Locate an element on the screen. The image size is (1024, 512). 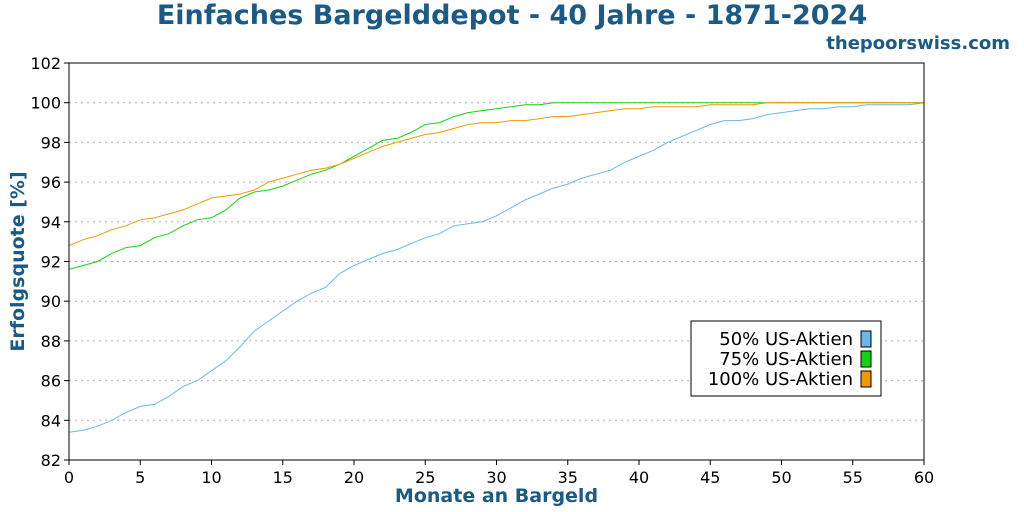
legend-box is located at coordinates (786, 358).